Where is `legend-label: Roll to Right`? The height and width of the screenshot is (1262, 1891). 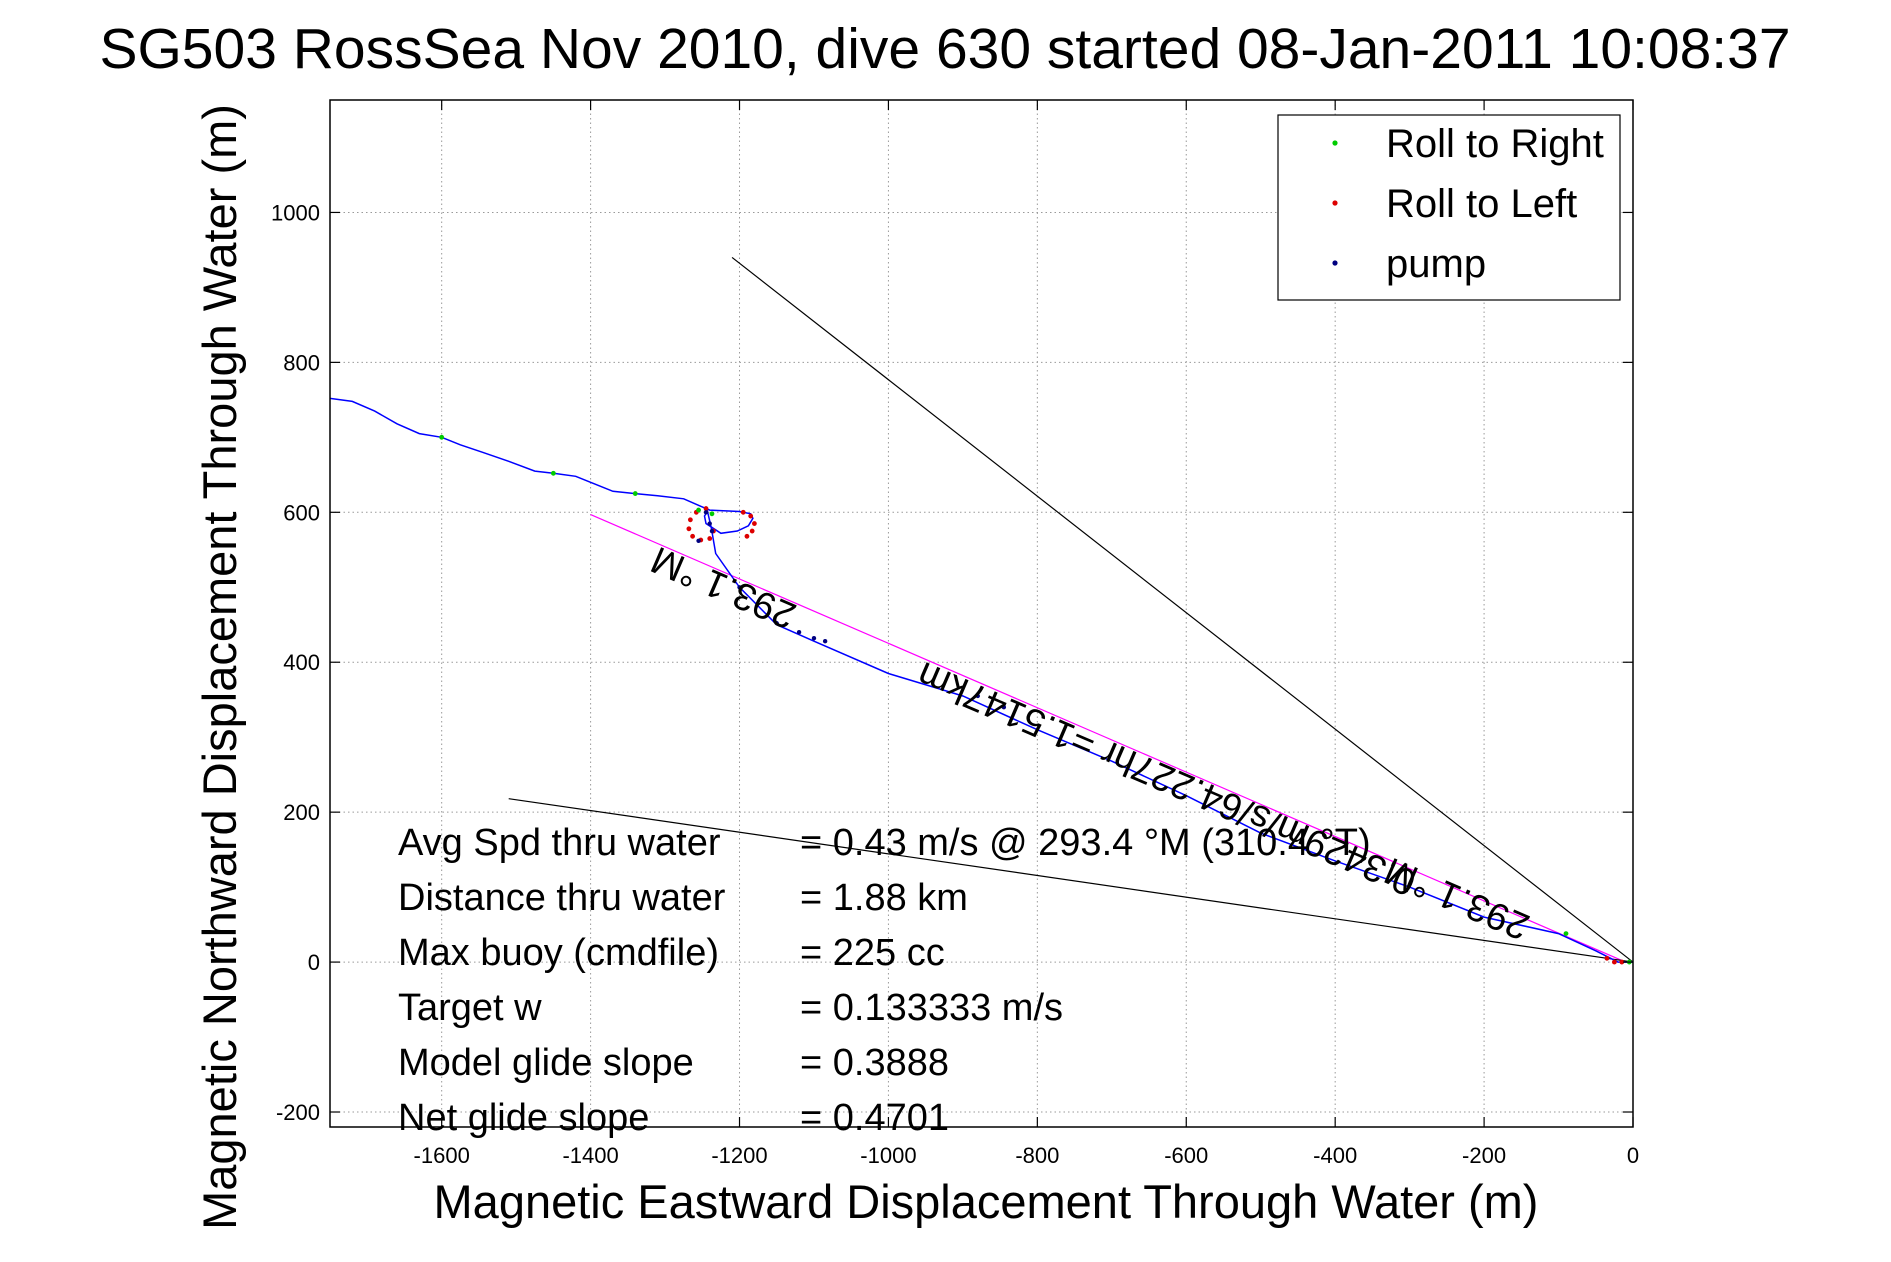
legend-label: Roll to Right is located at coordinates (1495, 144).